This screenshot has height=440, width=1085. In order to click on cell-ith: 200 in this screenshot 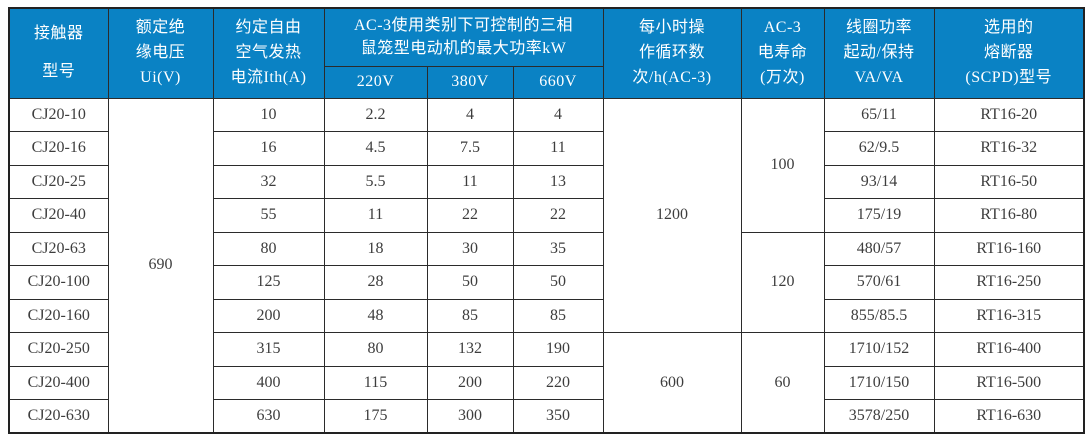, I will do `click(268, 315)`.